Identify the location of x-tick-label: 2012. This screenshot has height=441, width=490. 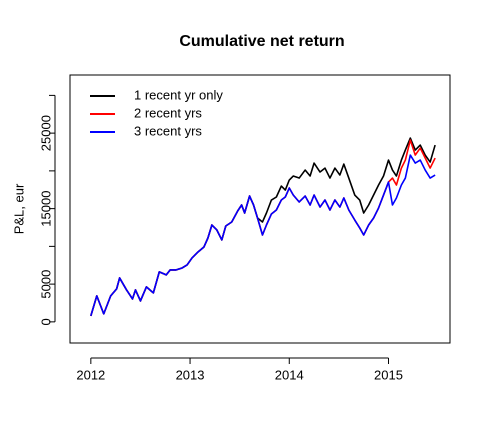
(90, 374).